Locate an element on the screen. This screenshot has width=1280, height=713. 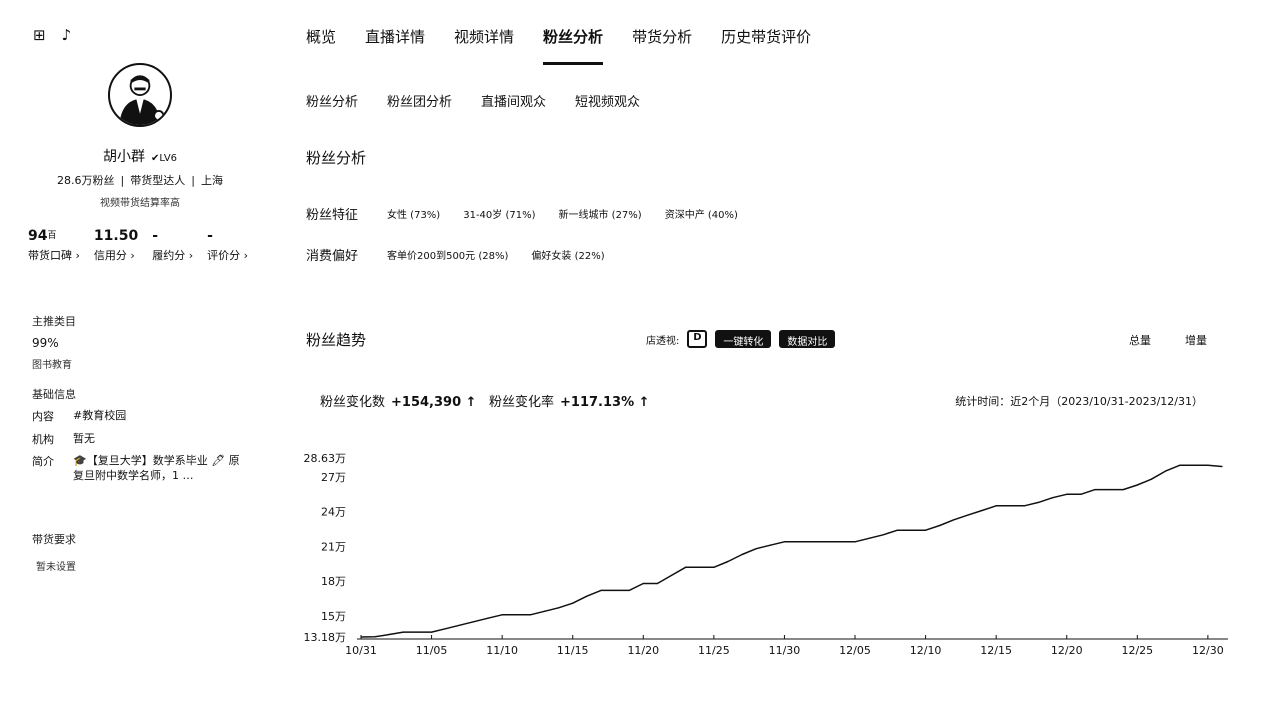
subtab-video-audience: 短视频观众 is located at coordinates (608, 102).